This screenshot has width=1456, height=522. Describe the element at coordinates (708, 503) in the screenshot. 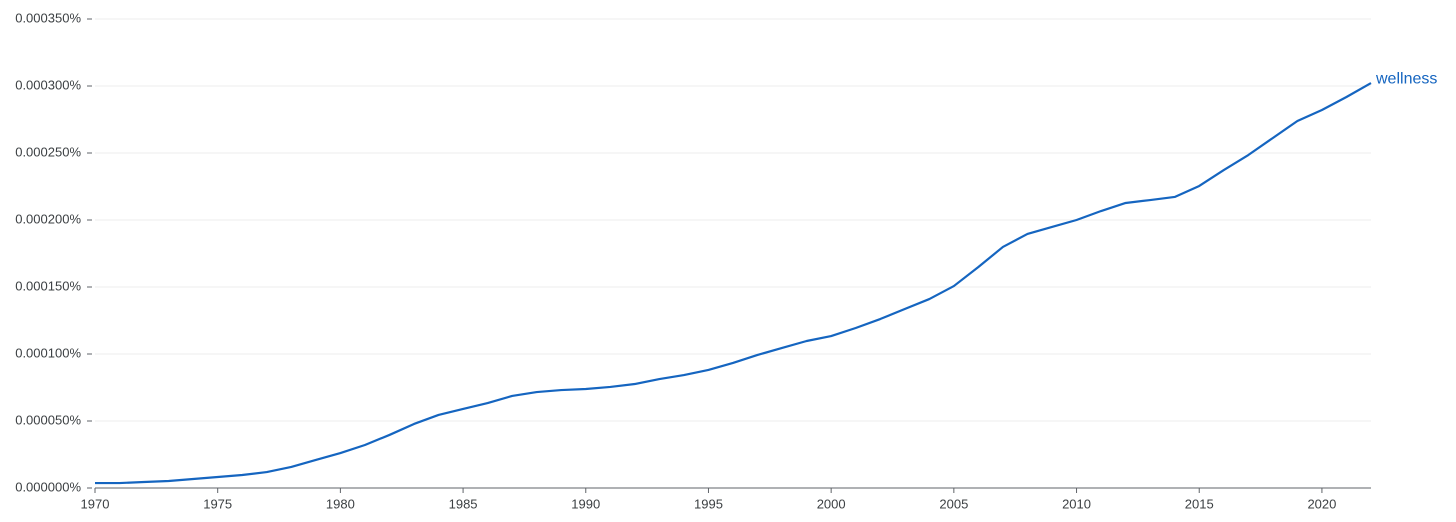

I see `x-tick-label: 1995` at that location.